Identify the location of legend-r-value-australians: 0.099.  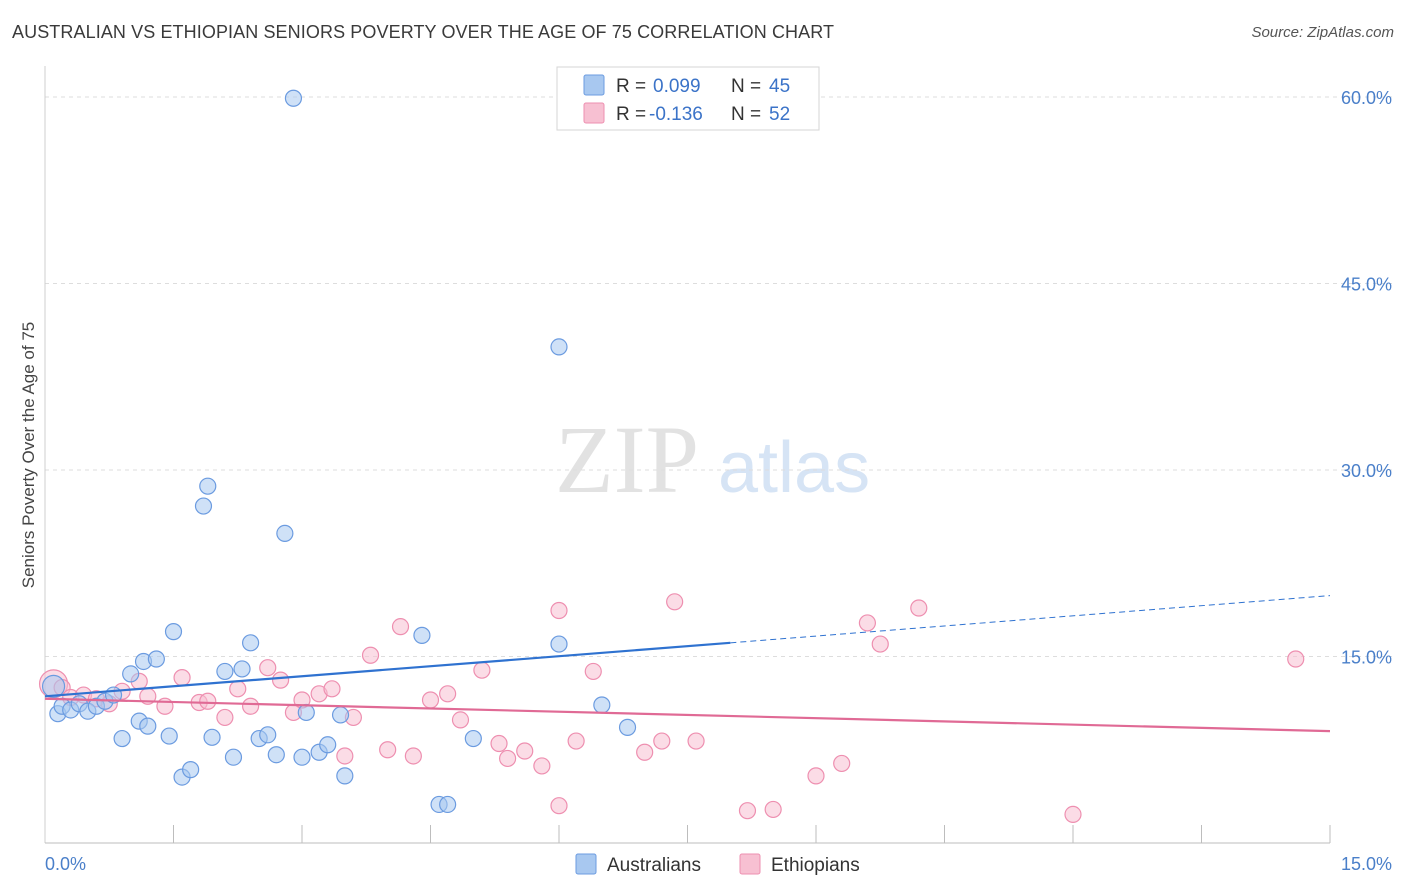
(677, 86).